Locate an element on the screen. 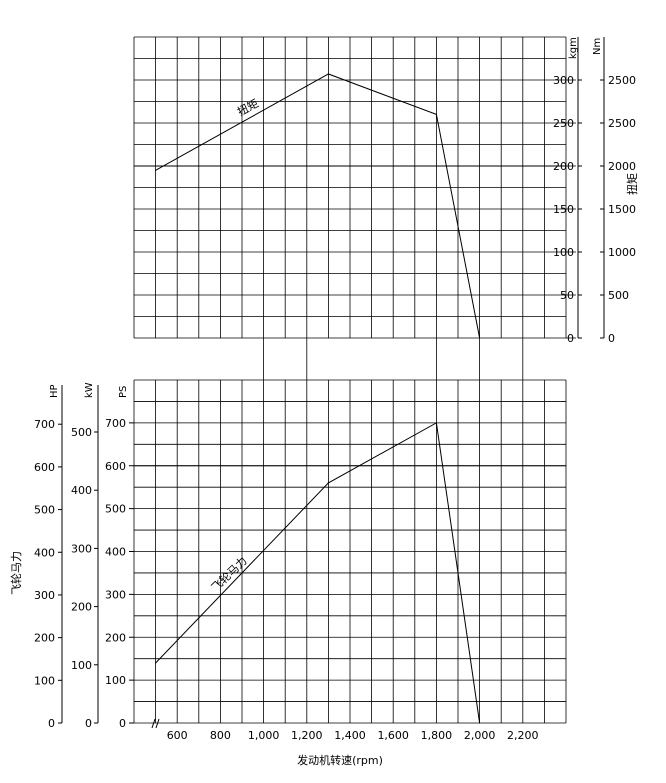 The image size is (666, 783). hp-tick-label: 500 is located at coordinates (44, 510).